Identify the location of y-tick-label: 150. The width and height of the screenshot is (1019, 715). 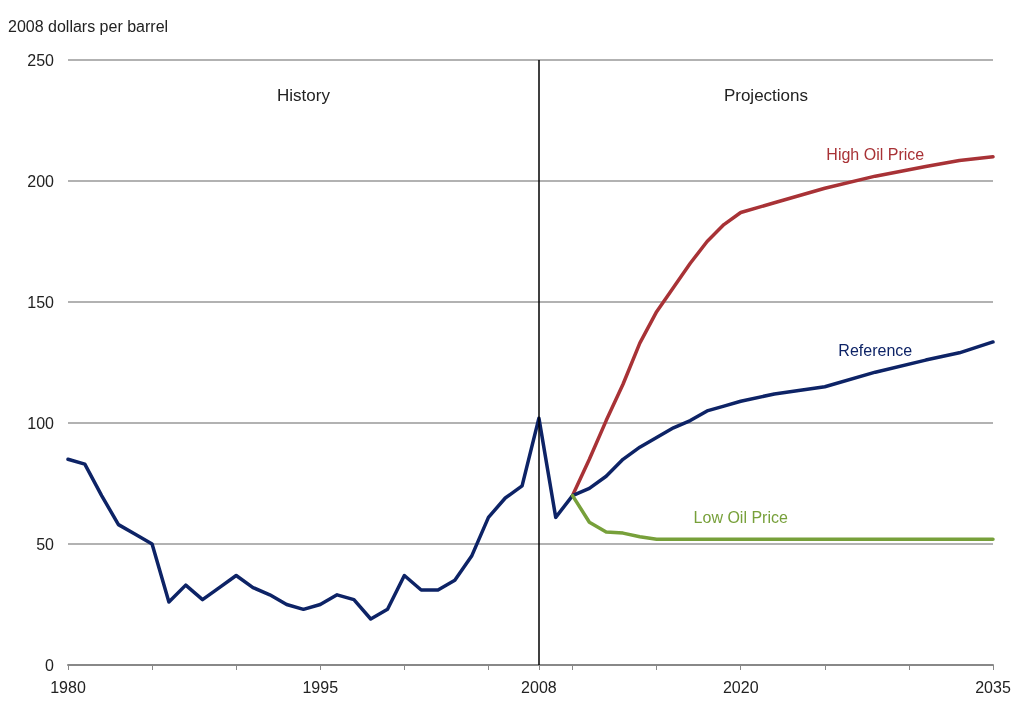
(41, 302).